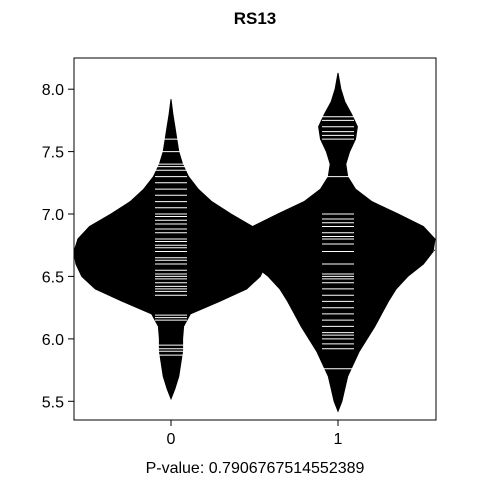 The width and height of the screenshot is (480, 480). I want to click on y-axis: 5.5 6.0 6.5 7.0 7.5 8.0, so click(58, 246).